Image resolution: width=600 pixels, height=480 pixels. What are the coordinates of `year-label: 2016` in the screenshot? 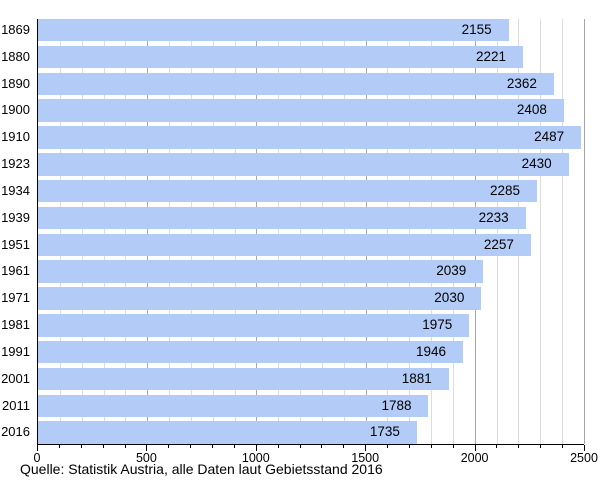 It's located at (15, 432).